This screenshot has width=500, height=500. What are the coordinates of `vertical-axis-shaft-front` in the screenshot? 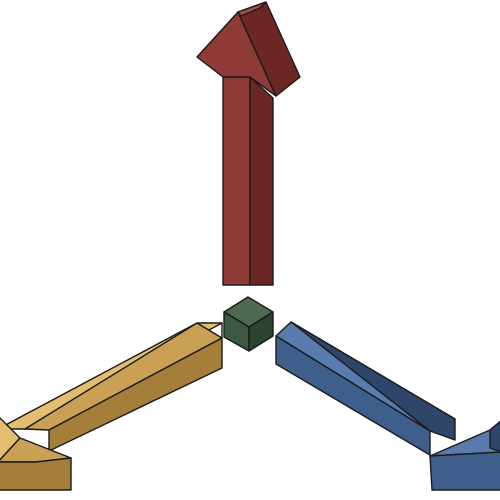 It's located at (236, 181).